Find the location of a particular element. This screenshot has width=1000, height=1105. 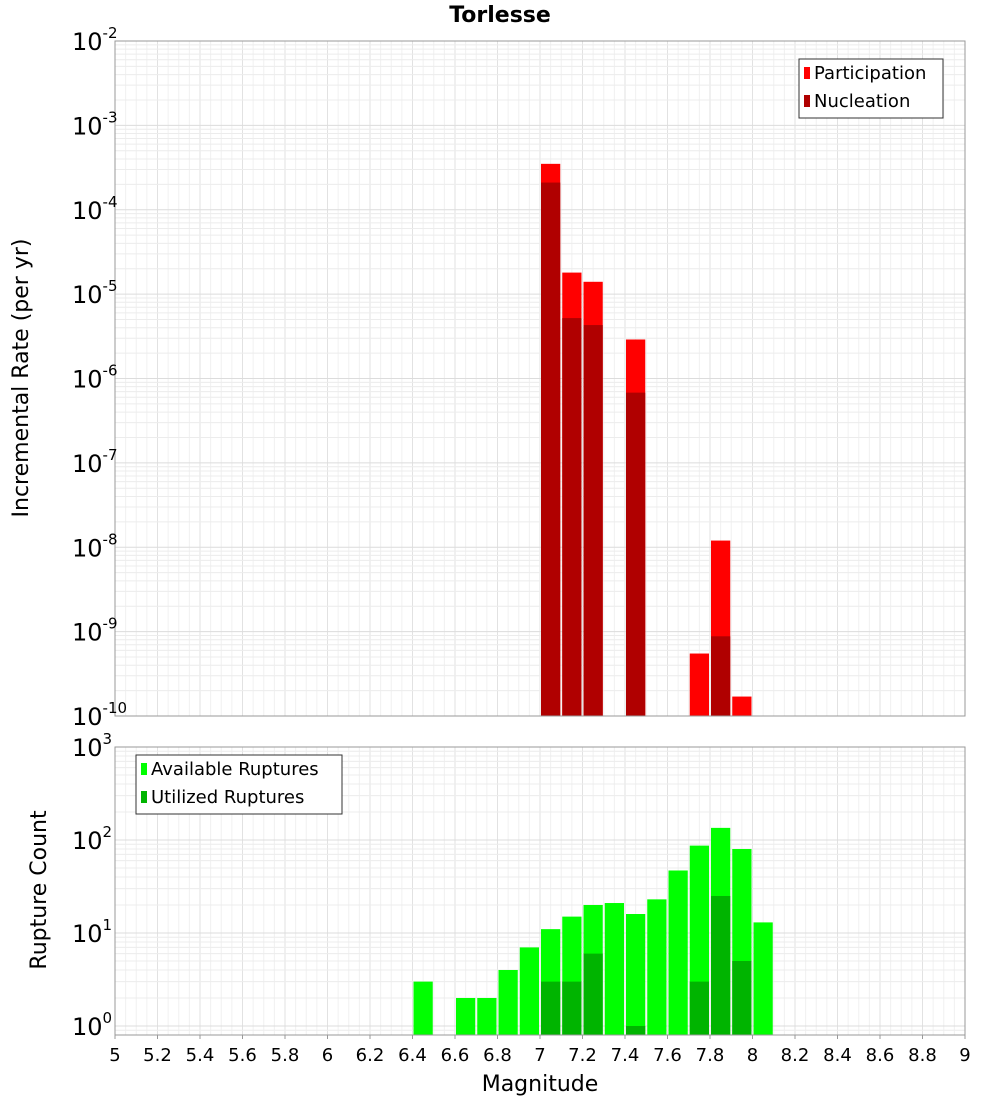

top-legend-box is located at coordinates (871, 88).